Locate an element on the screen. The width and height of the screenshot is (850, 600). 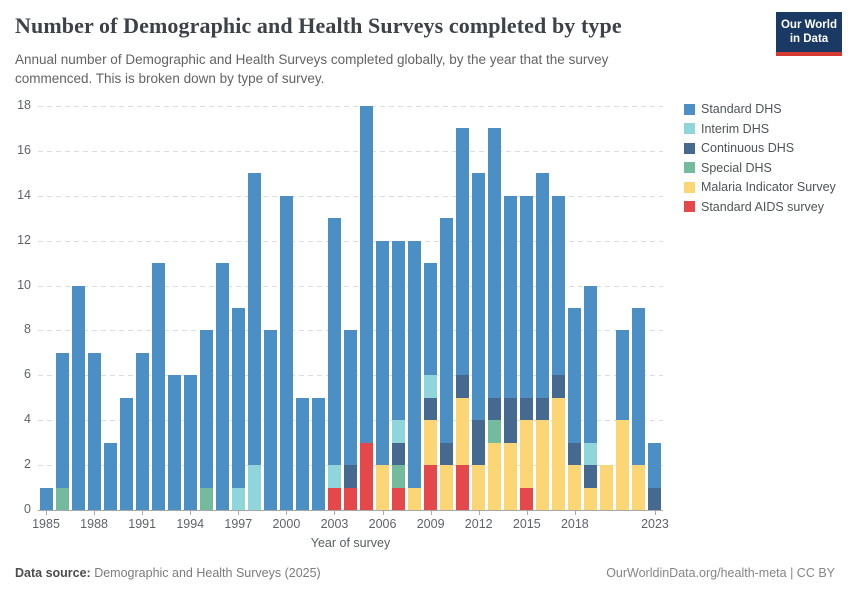
legend-item-standard-aids-survey: Standard AIDS survey is located at coordinates (760, 207).